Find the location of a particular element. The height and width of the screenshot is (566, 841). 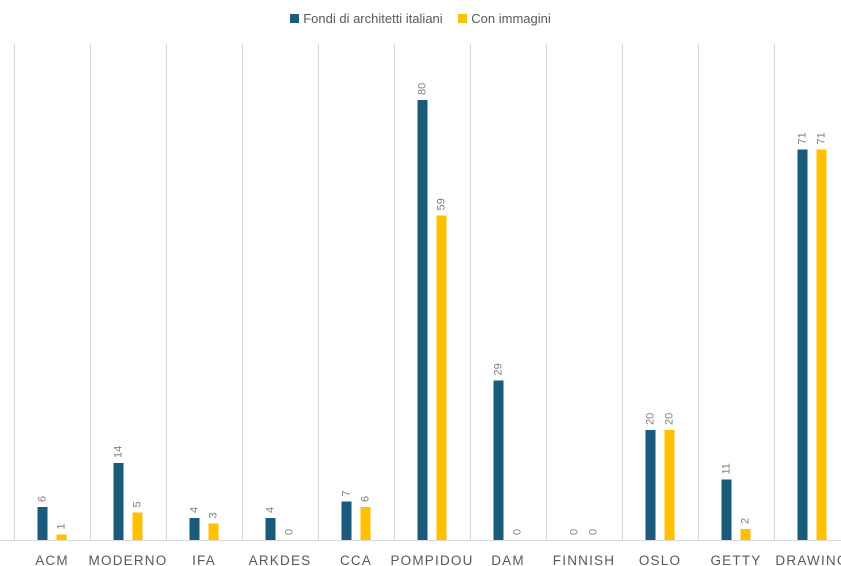

category-label: GETTY is located at coordinates (735, 559).